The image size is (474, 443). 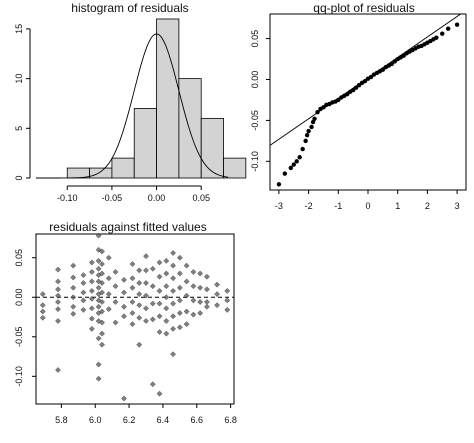 I want to click on residuals-fitted-x-tick-label: 6.8, so click(x=230, y=420).